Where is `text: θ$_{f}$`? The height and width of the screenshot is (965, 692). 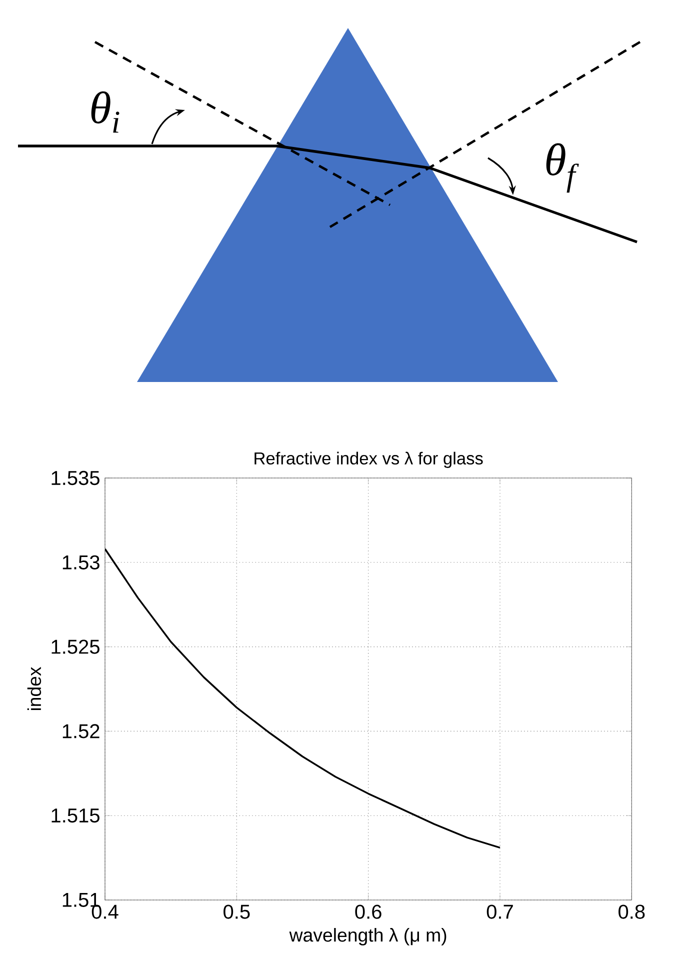
text: θ$_{f}$ is located at coordinates (562, 168).